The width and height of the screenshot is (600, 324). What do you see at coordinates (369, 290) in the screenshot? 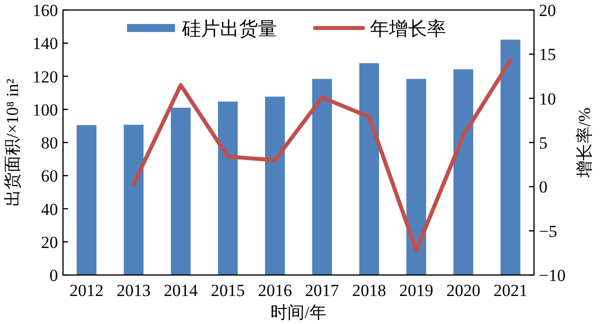
I see `x-tick-label: 2018` at bounding box center [369, 290].